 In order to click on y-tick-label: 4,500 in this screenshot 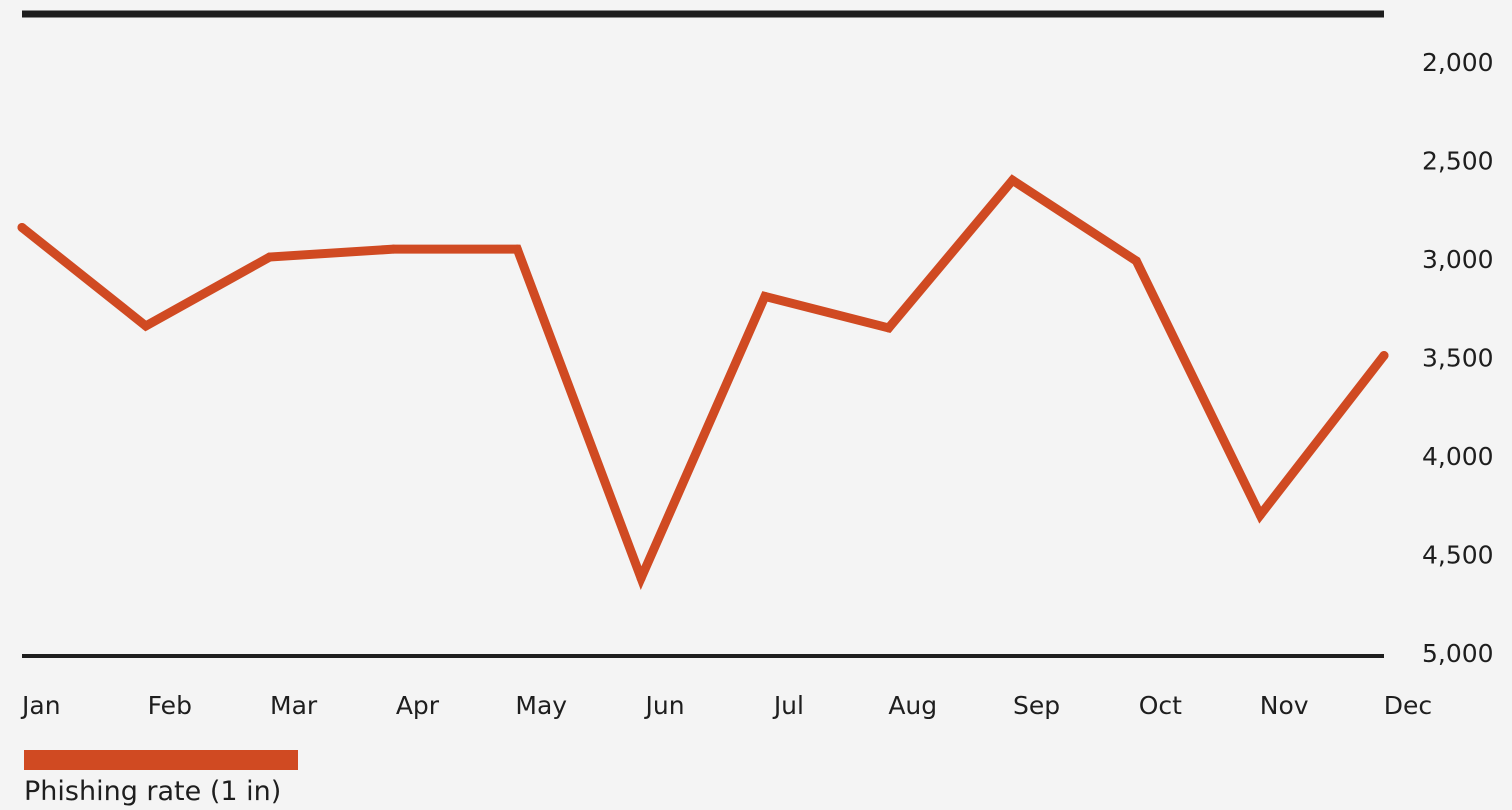, I will do `click(1458, 555)`.